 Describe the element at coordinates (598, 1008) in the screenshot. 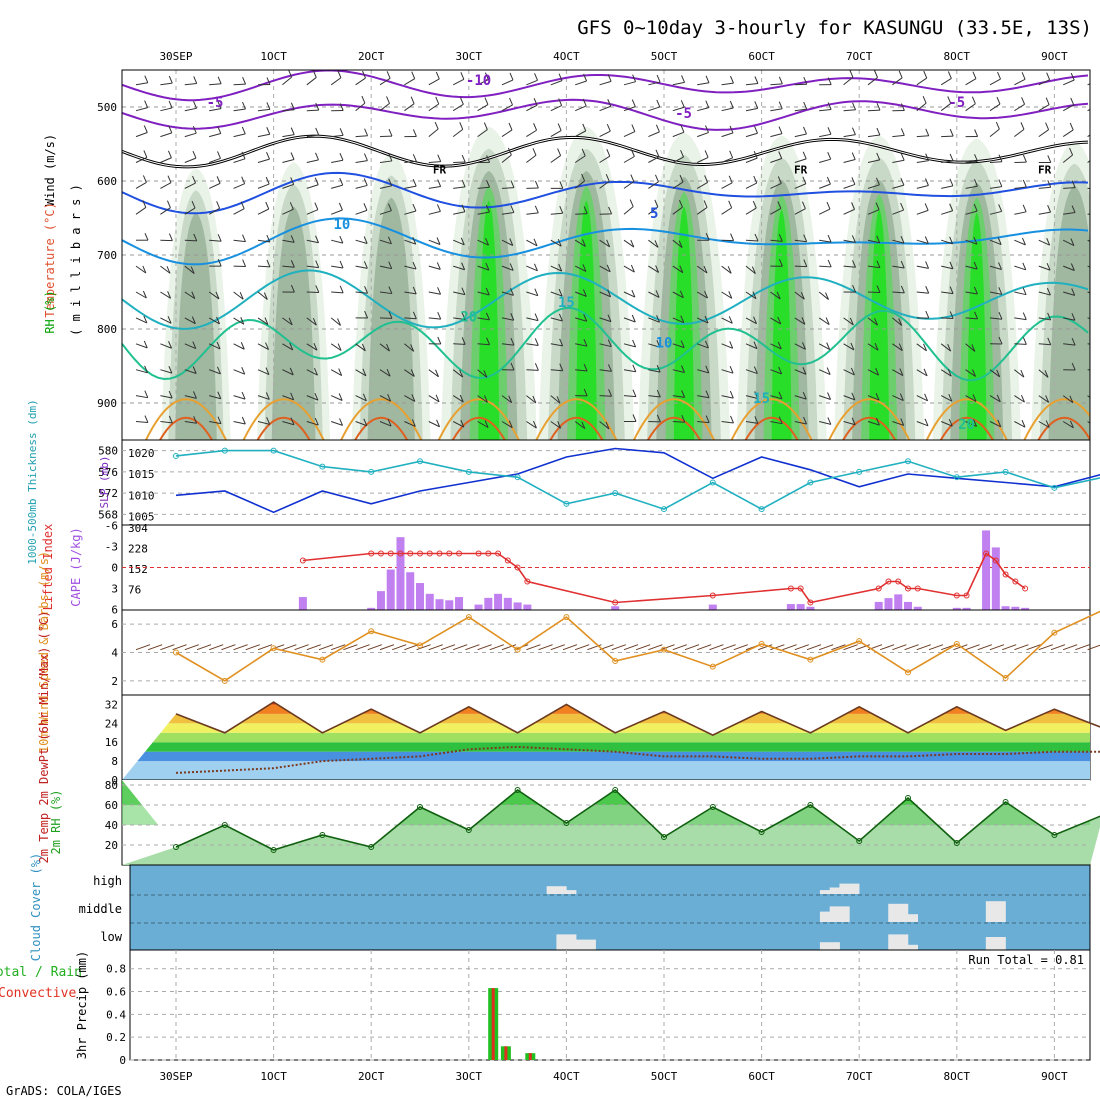

I see `precip-bars: 0.8 0.6 0.4 0.2 0` at that location.